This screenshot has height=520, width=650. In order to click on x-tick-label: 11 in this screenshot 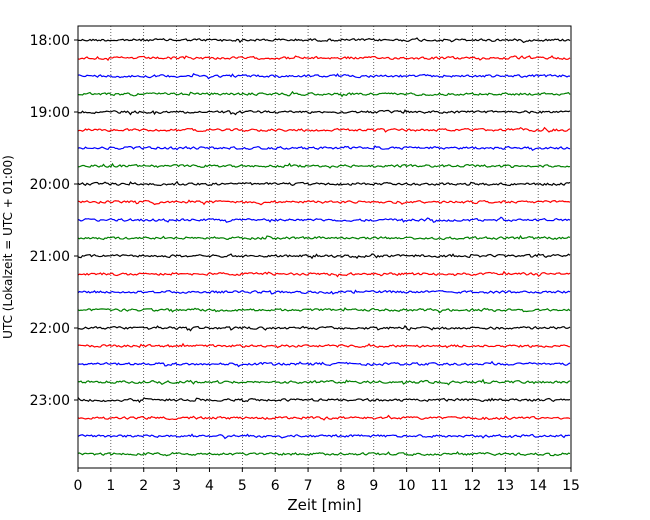, I will do `click(440, 486)`.